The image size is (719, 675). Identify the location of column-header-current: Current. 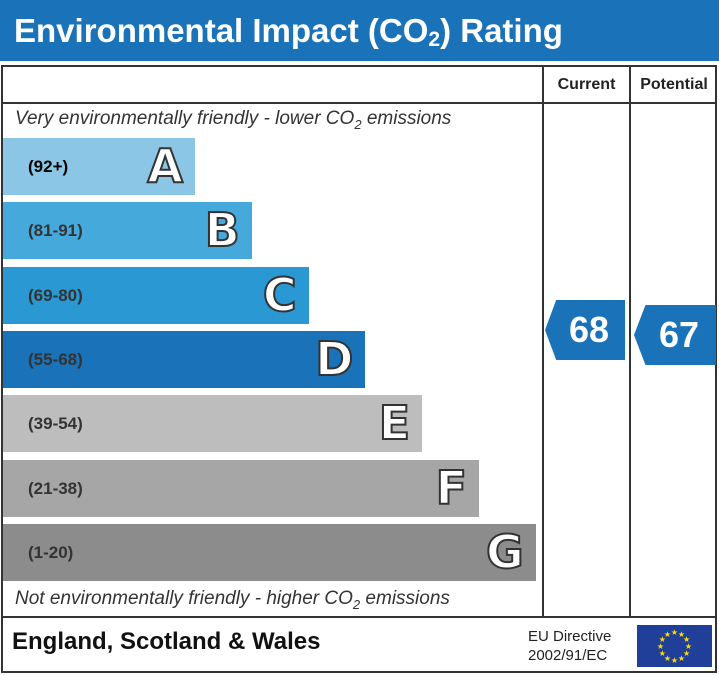
(586, 84).